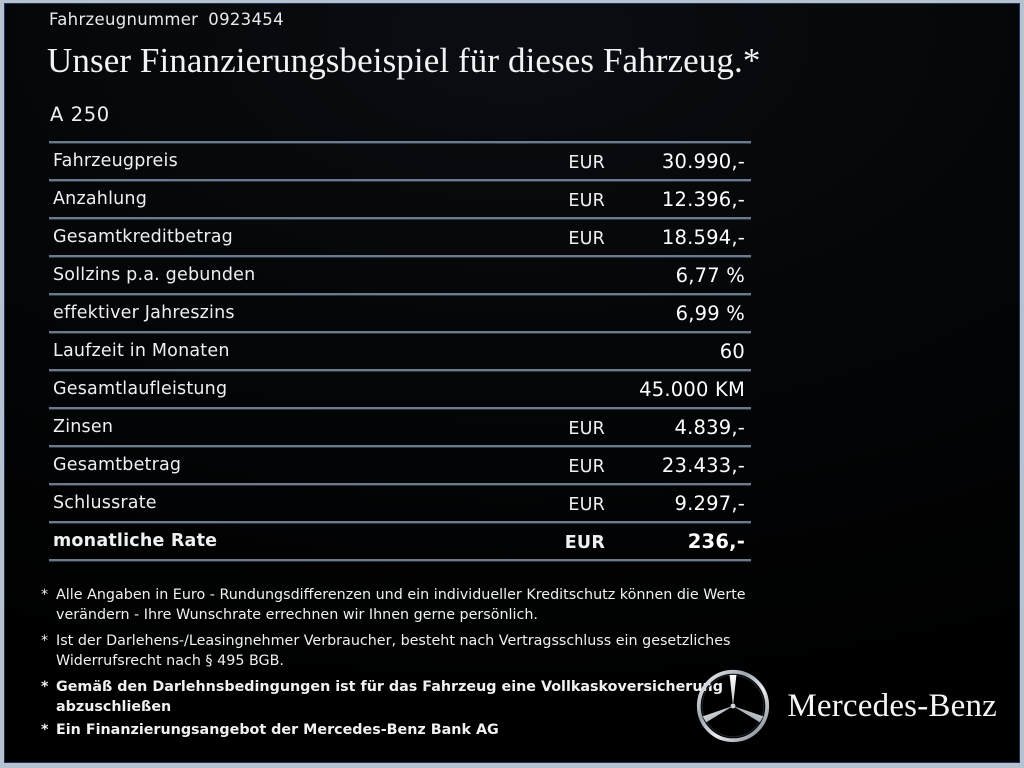 Image resolution: width=1024 pixels, height=768 pixels. What do you see at coordinates (659, 199) in the screenshot?
I see `row-value: EUR 12.396,-` at bounding box center [659, 199].